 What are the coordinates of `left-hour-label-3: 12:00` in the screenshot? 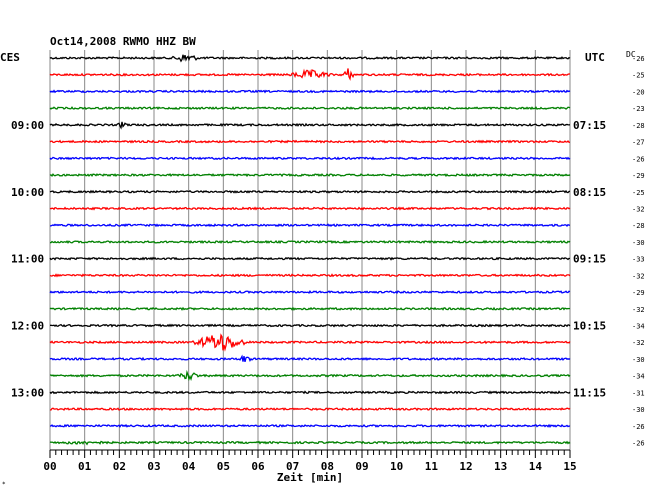 It's located at (27, 326).